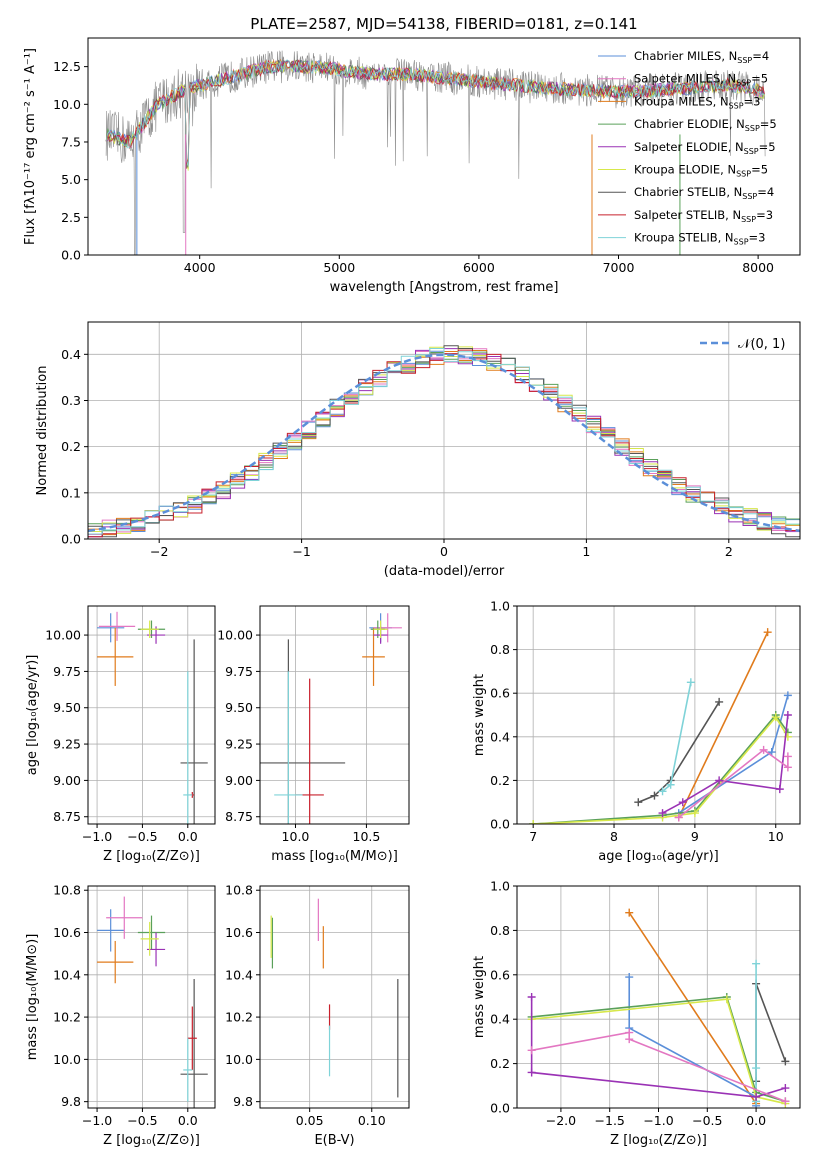 The height and width of the screenshot is (1170, 819). What do you see at coordinates (301, 551) in the screenshot?
I see `x-tick-label: −1` at bounding box center [301, 551].